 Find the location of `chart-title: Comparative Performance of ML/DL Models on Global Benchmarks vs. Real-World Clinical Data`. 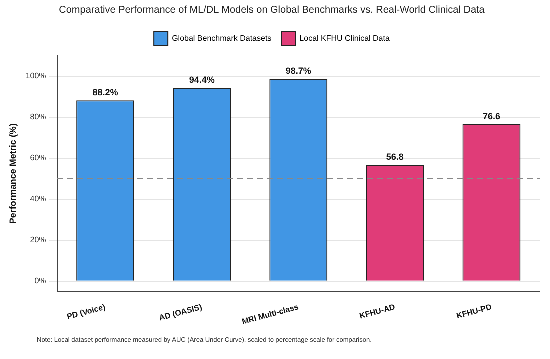

chart-title: Comparative Performance of ML/DL Models on Global Benchmarks vs. Real-World Clinical Data is located at coordinates (272, 10).